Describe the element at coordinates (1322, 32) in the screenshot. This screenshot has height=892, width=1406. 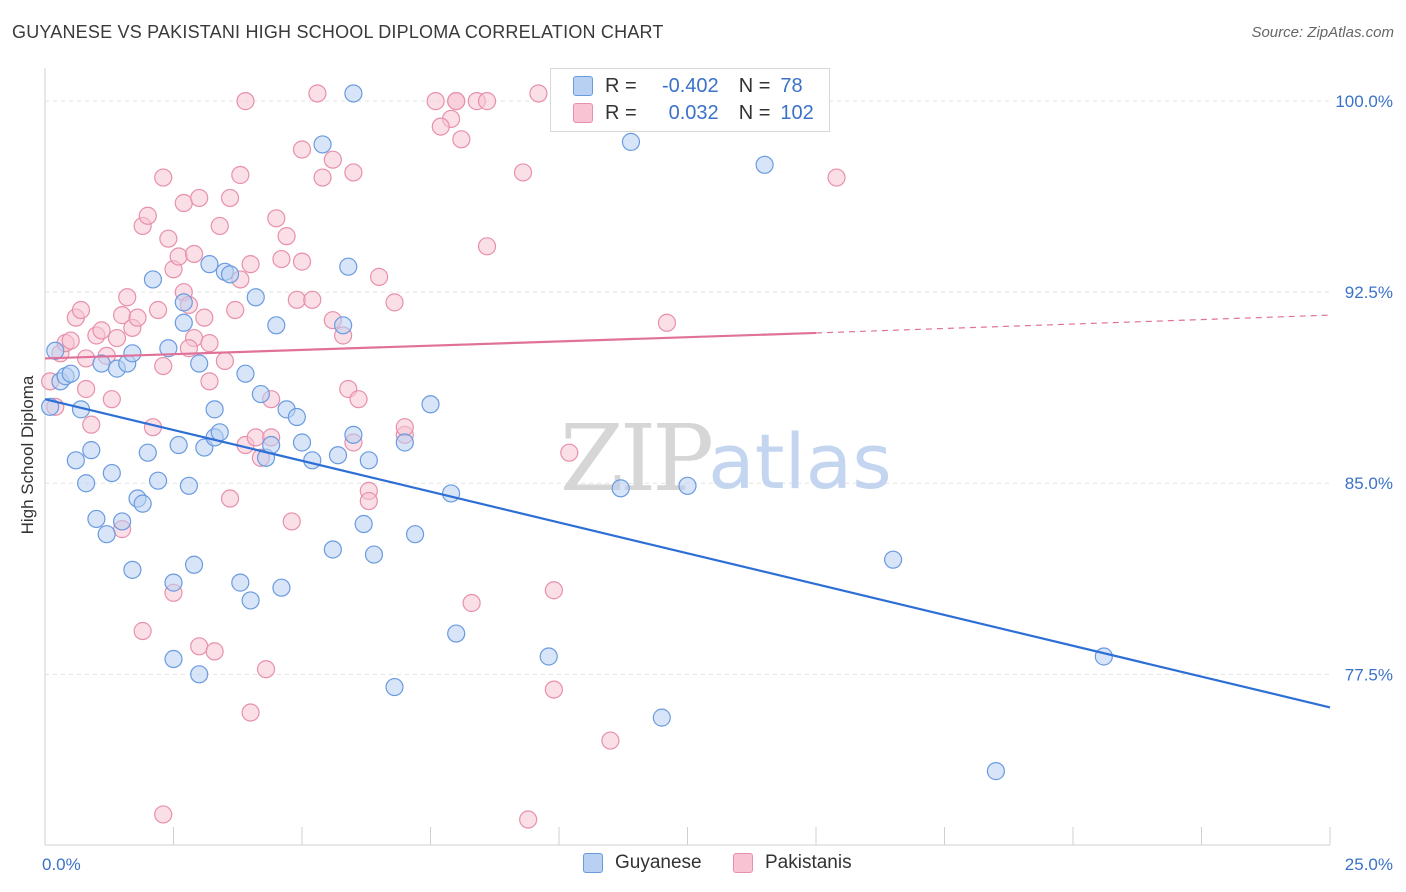
I see `source-label: Source: ZipAtlas.com` at that location.